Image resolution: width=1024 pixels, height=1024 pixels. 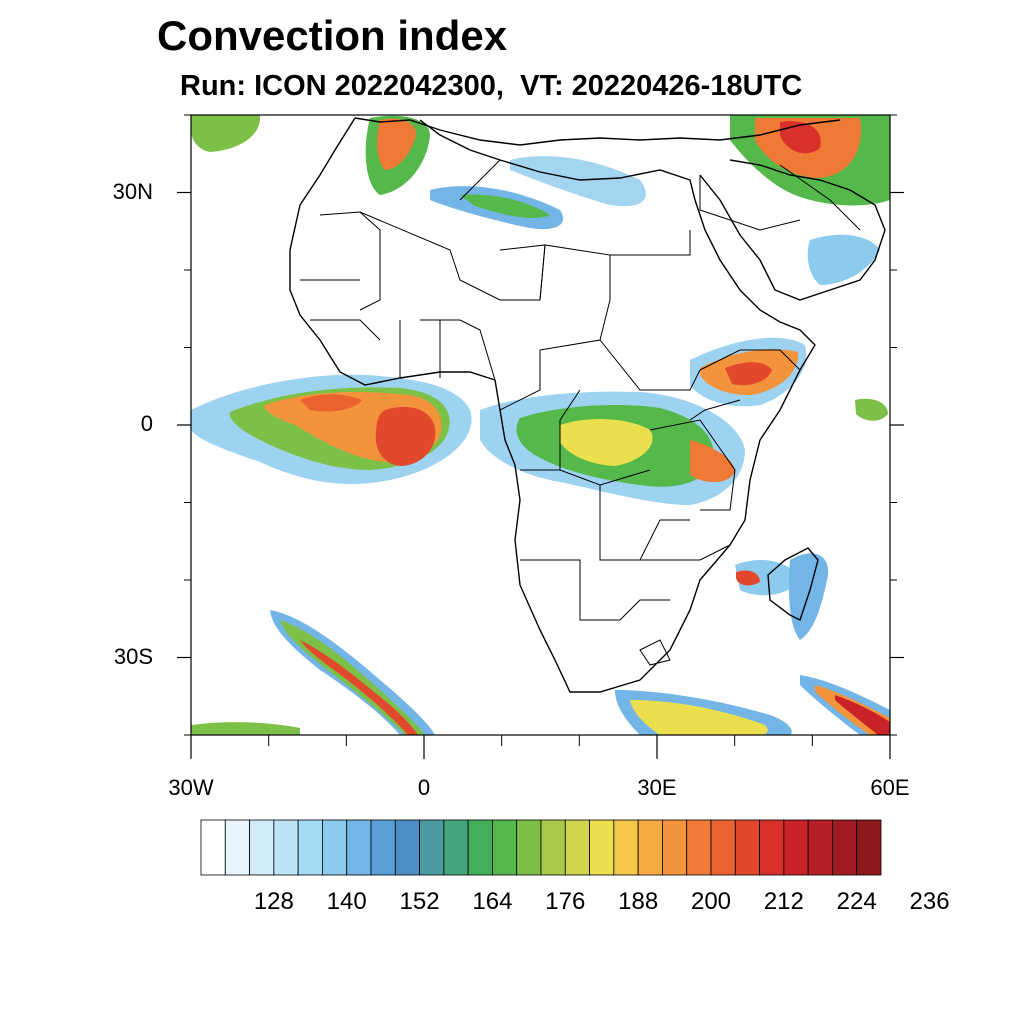 What do you see at coordinates (146, 423) in the screenshot?
I see `lat-tick-label: 0` at bounding box center [146, 423].